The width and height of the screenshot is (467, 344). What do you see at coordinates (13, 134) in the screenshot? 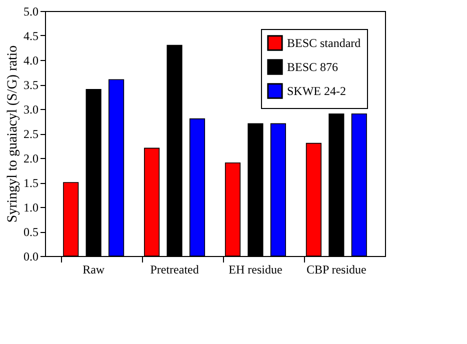
I see `y-axis-title: Syringyl to guaiacyl (S/G) ratio` at bounding box center [13, 134].